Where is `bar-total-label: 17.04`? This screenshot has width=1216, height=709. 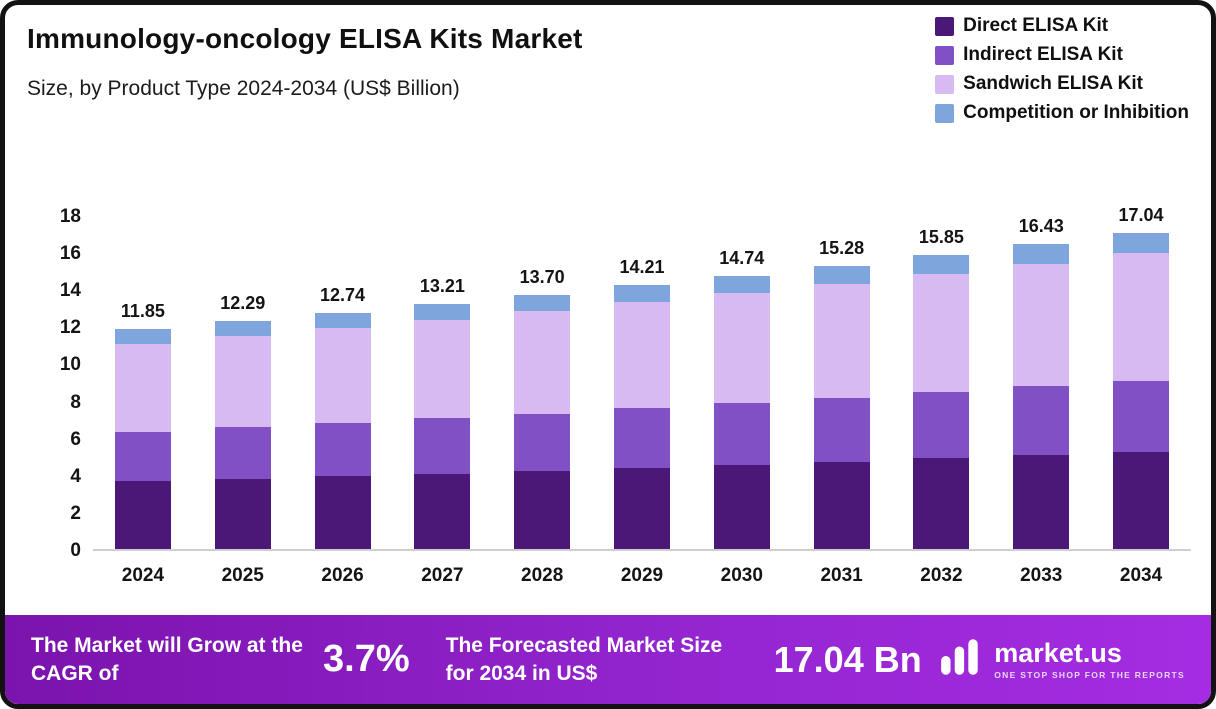 bar-total-label: 17.04 is located at coordinates (1141, 214).